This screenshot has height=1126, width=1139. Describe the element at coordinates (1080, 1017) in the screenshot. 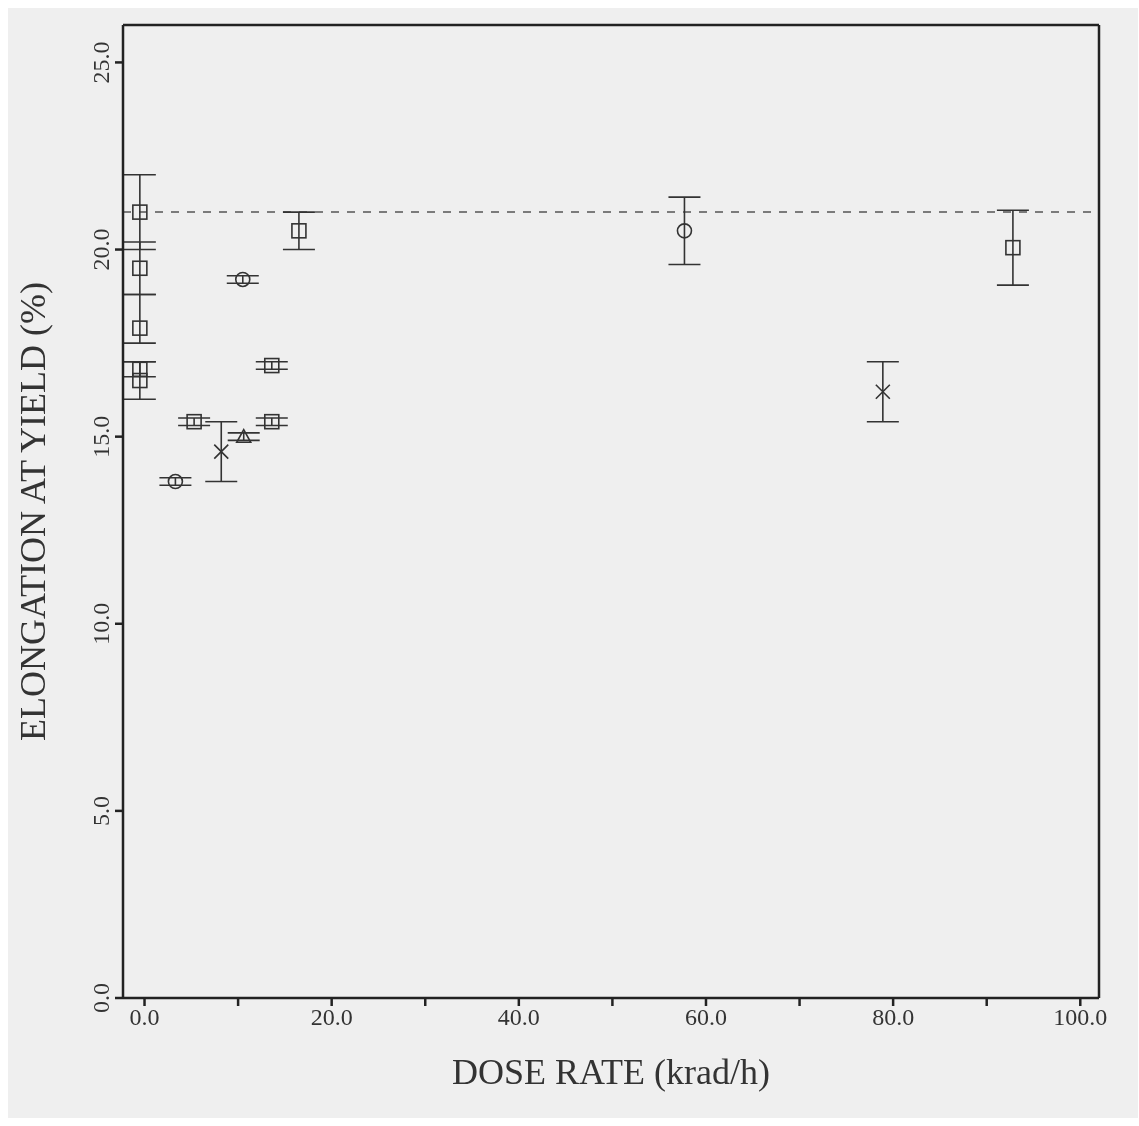

I see `x-tick-label: 100.0` at that location.